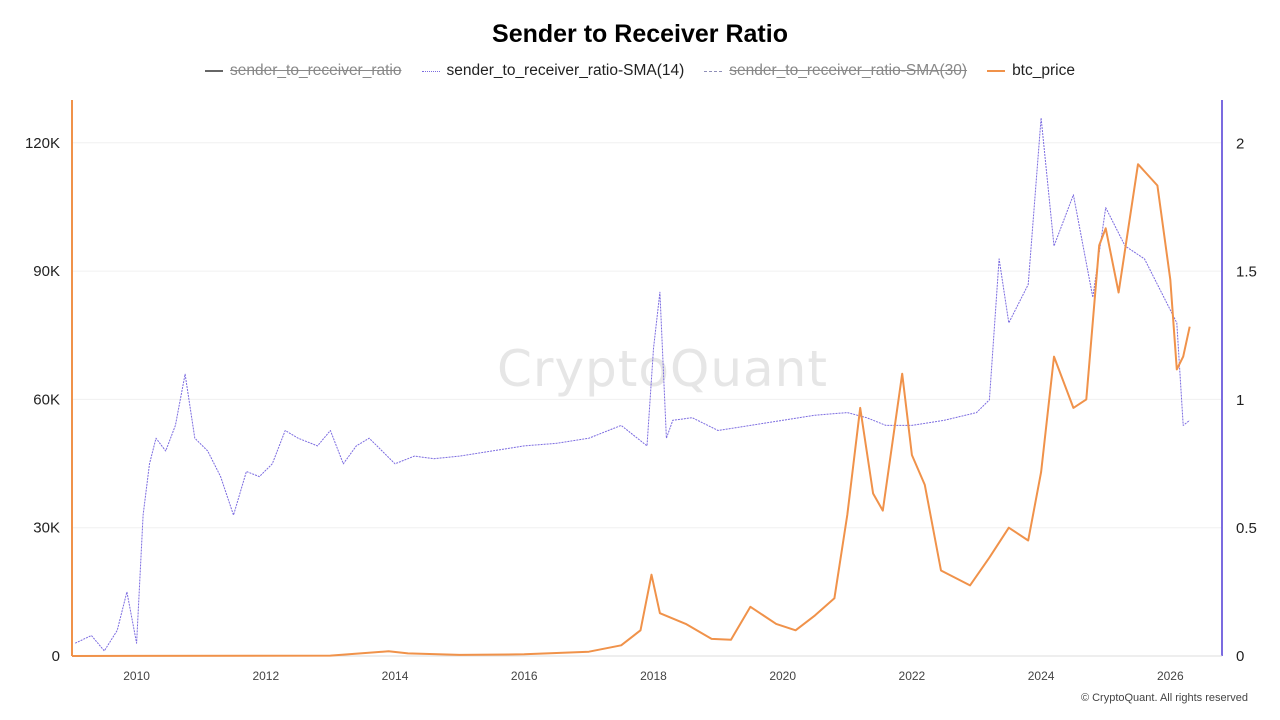 The width and height of the screenshot is (1280, 720). Describe the element at coordinates (46, 528) in the screenshot. I see `y-left-tick-label: 30K` at that location.